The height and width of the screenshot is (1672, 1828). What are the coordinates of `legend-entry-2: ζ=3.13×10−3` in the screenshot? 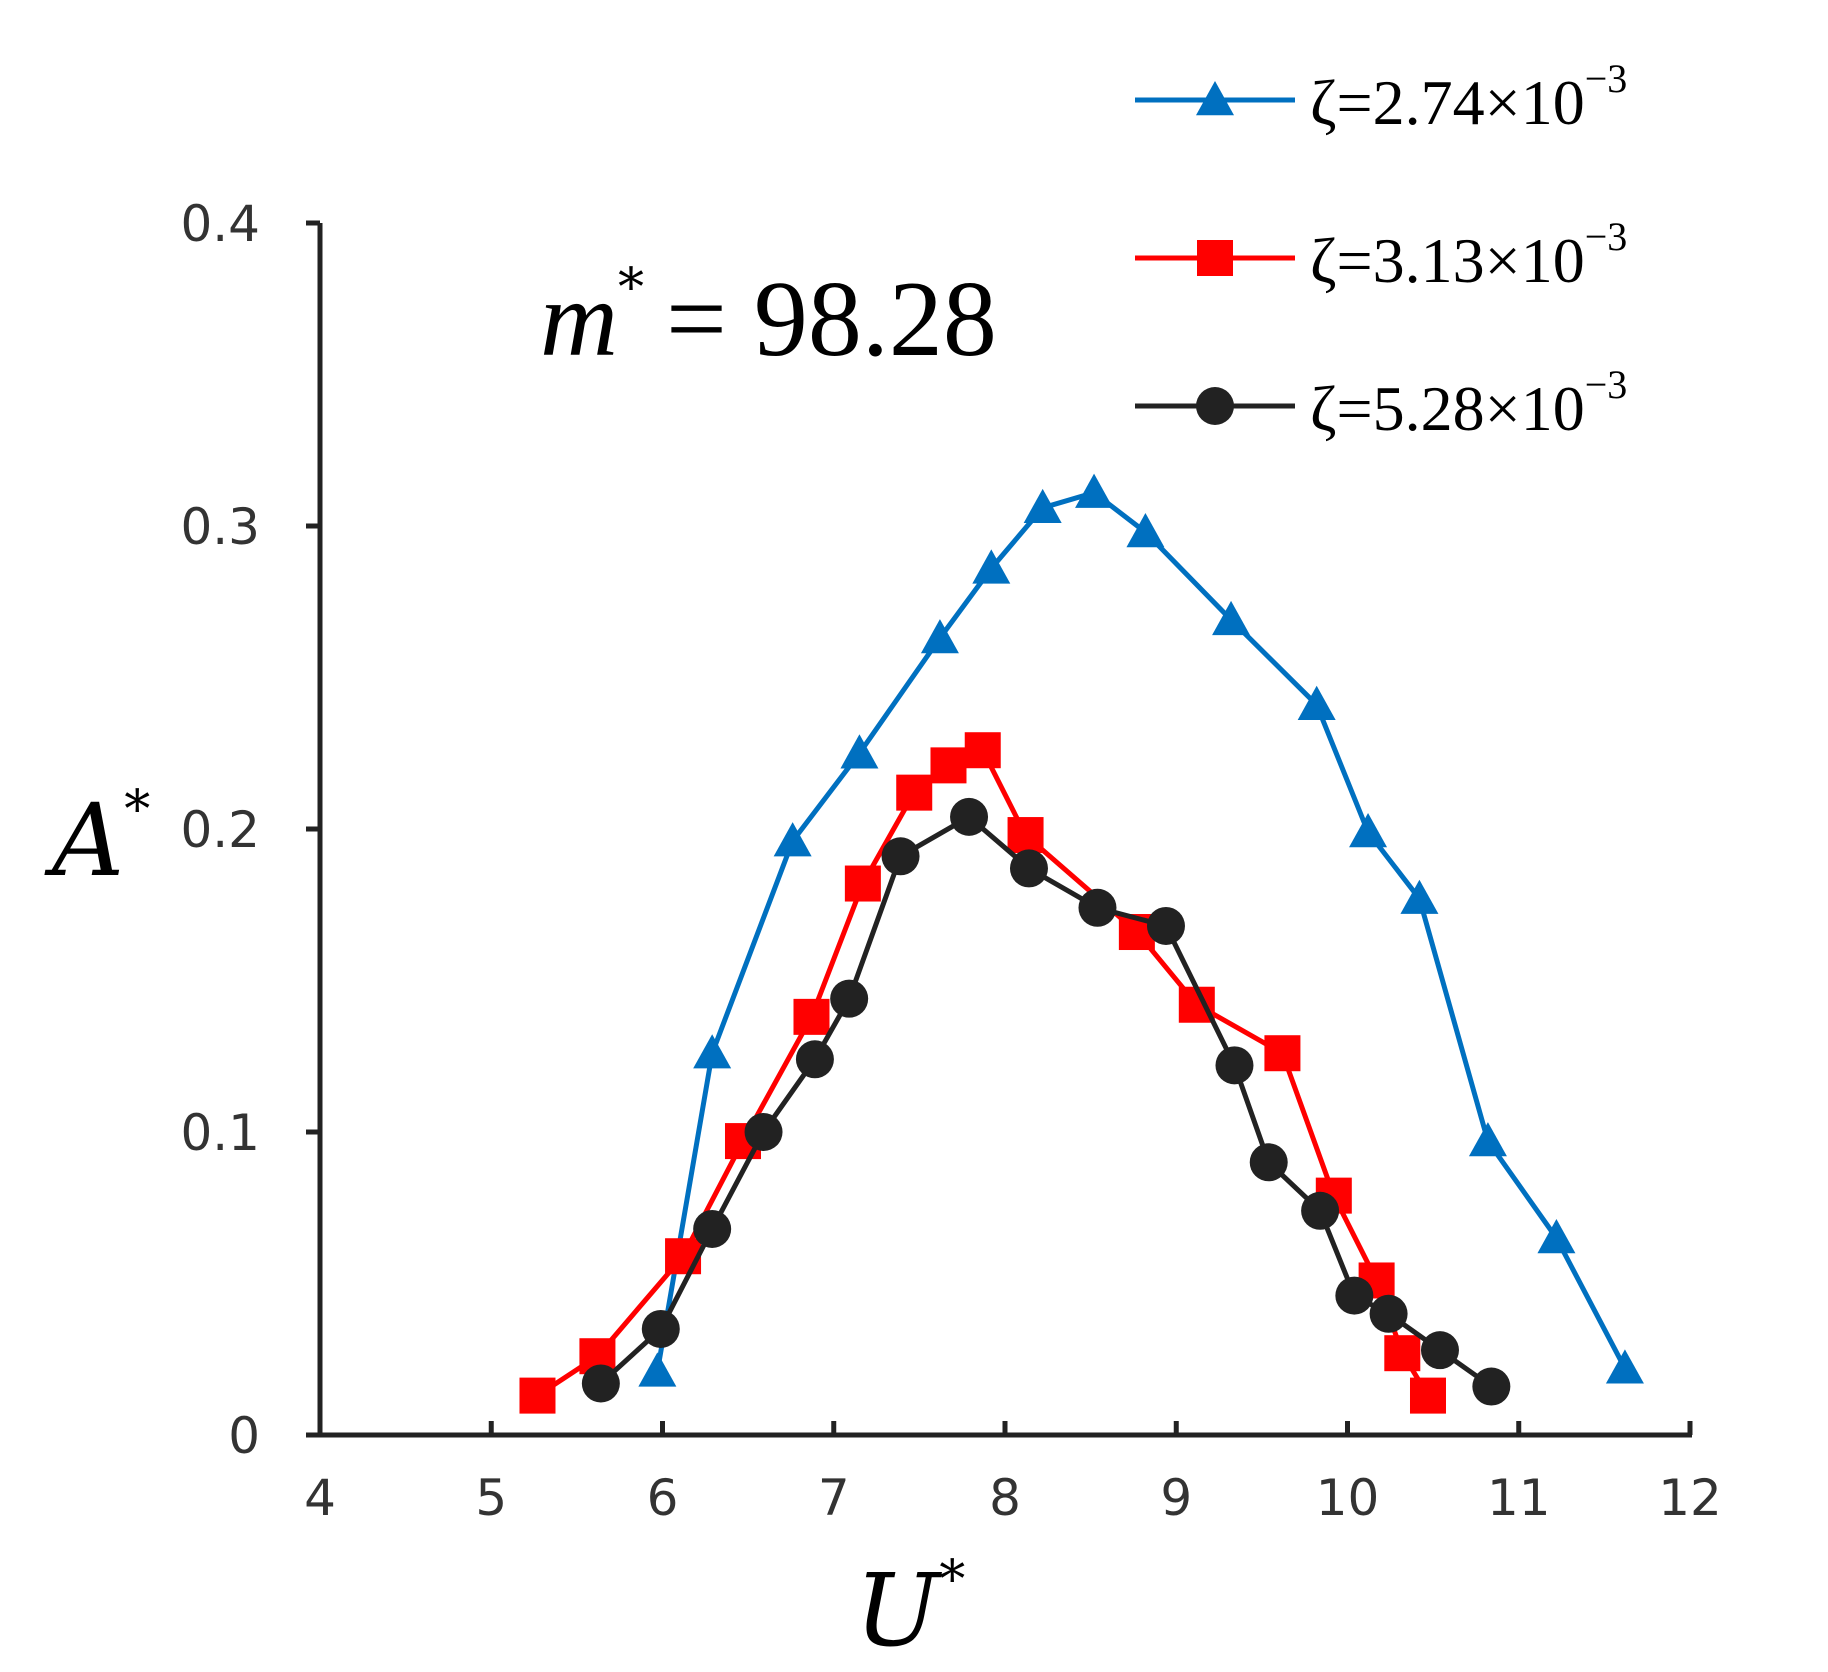 It's located at (1381, 255).